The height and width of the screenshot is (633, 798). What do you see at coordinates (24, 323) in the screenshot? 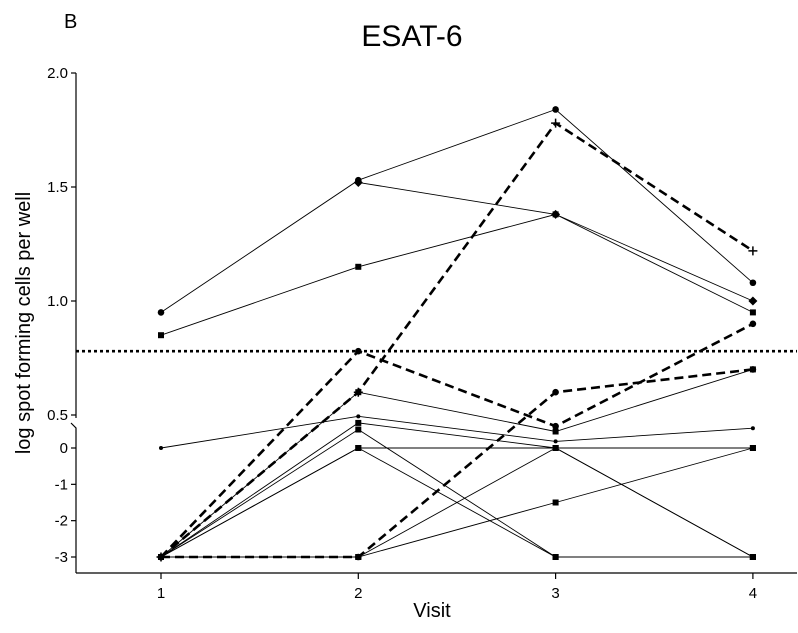
I see `y-axis-label: log spot forming cells per well` at bounding box center [24, 323].